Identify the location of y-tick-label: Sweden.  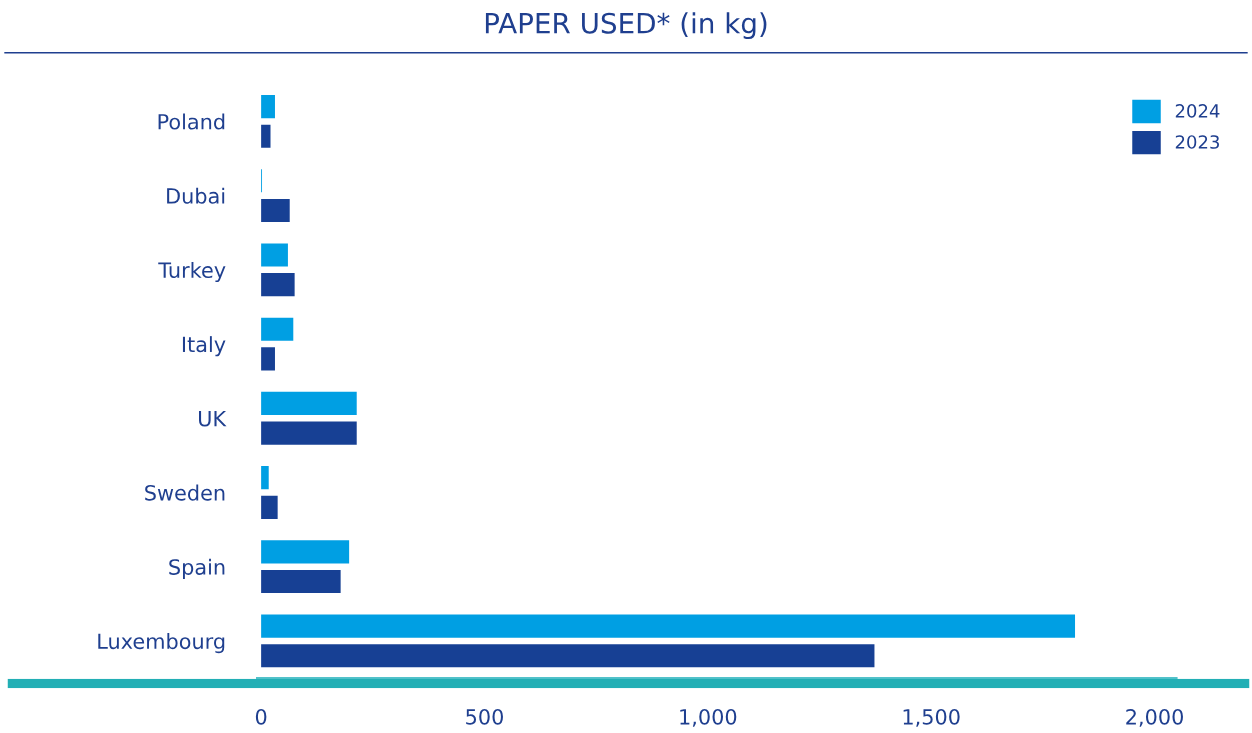
(185, 492).